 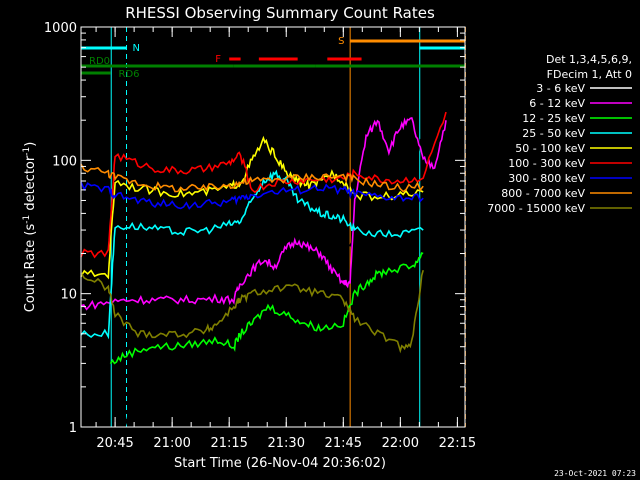 I want to click on status-flags: N S F RD0 RD6, so click(x=273, y=58).